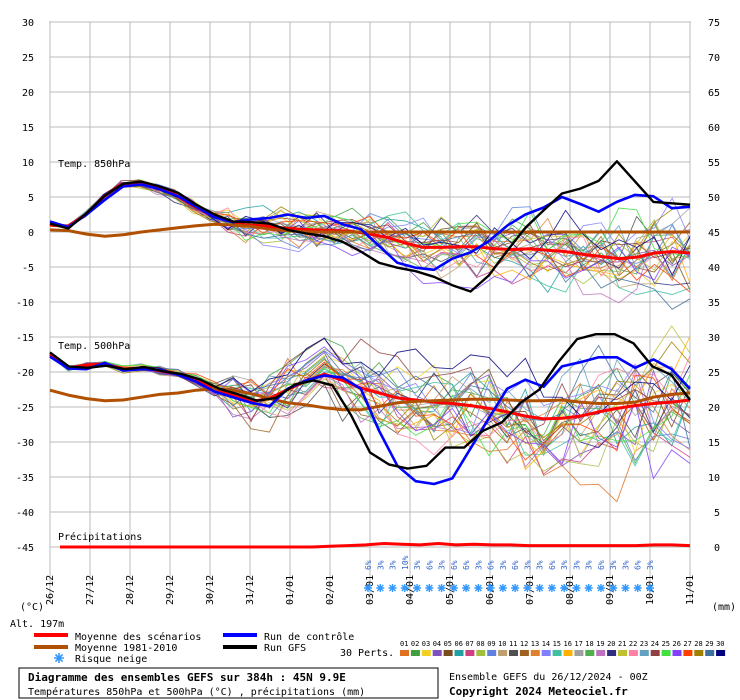 This screenshot has height=700, width=740. Describe the element at coordinates (714, 163) in the screenshot. I see `y2-tick-label: 55` at that location.